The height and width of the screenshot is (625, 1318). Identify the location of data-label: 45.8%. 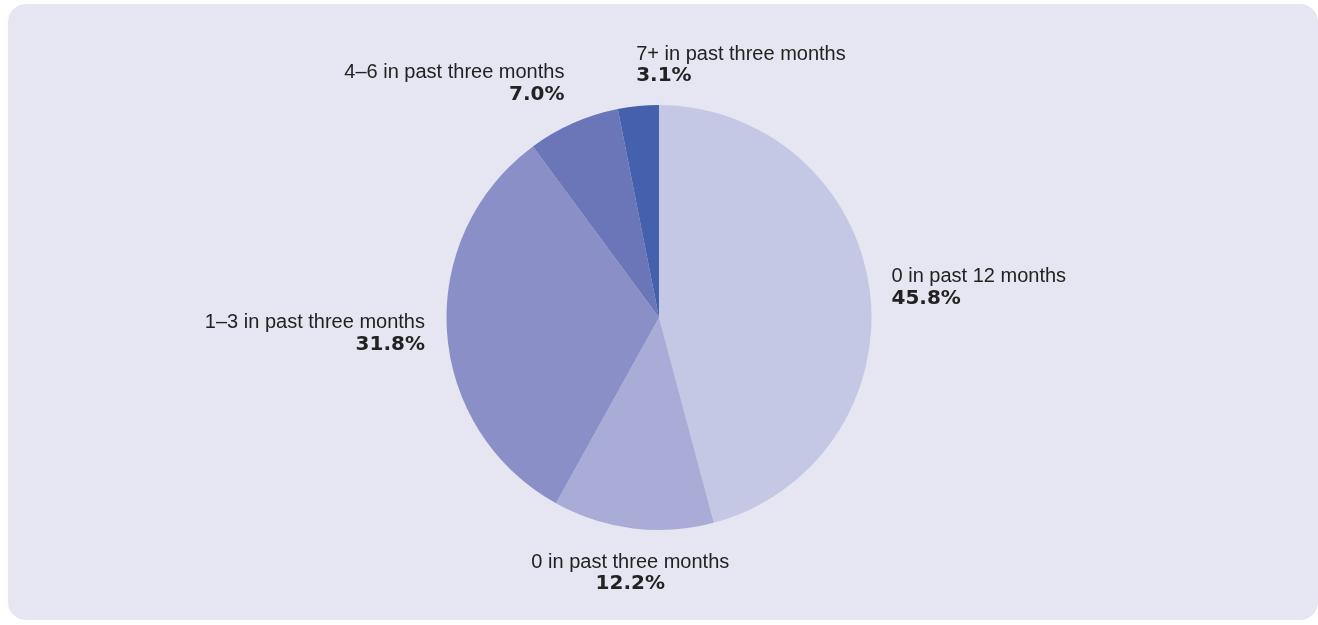
(926, 297).